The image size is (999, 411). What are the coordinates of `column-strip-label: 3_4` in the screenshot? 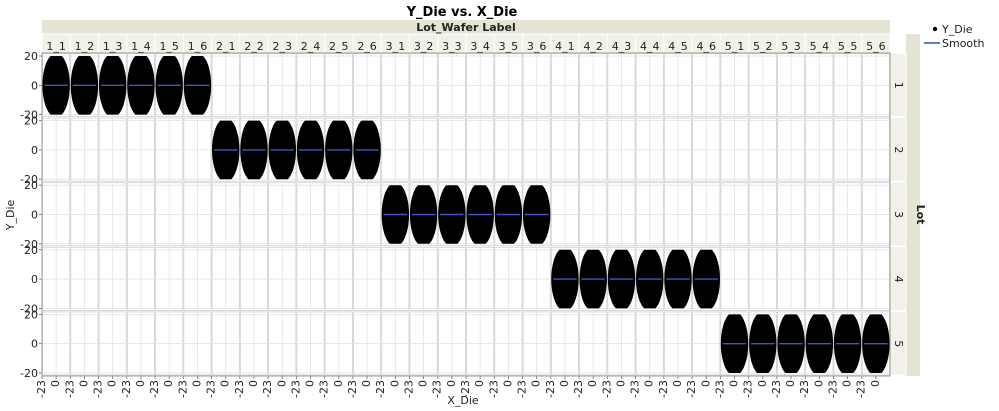 It's located at (480, 46).